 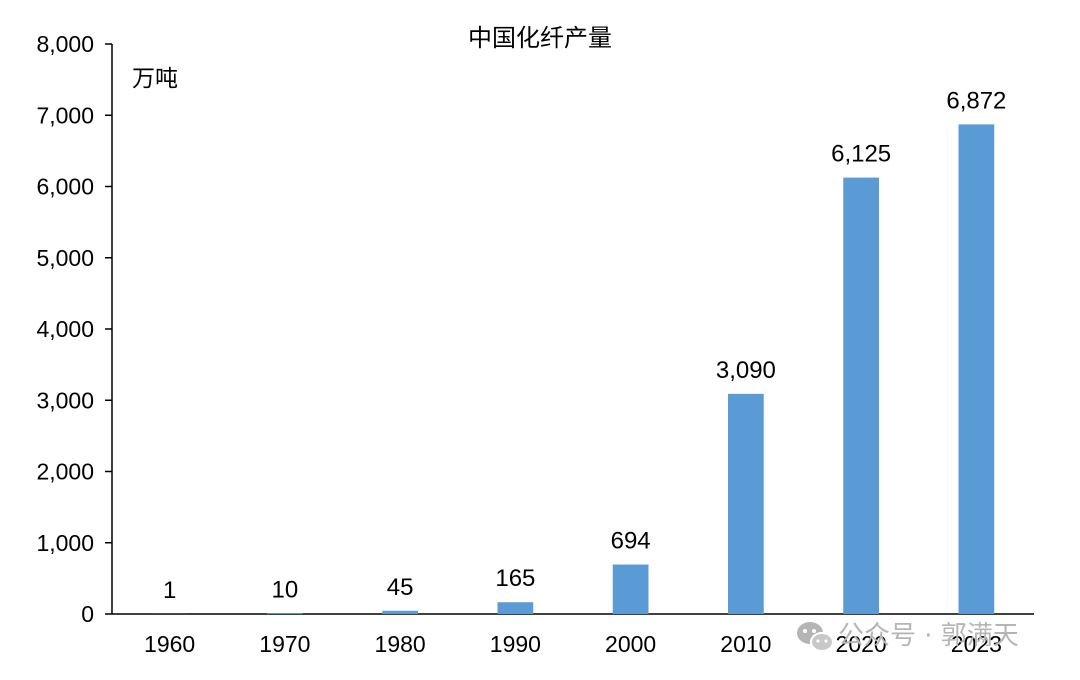 What do you see at coordinates (976, 644) in the screenshot?
I see `x-tick-label-2023: 2023` at bounding box center [976, 644].